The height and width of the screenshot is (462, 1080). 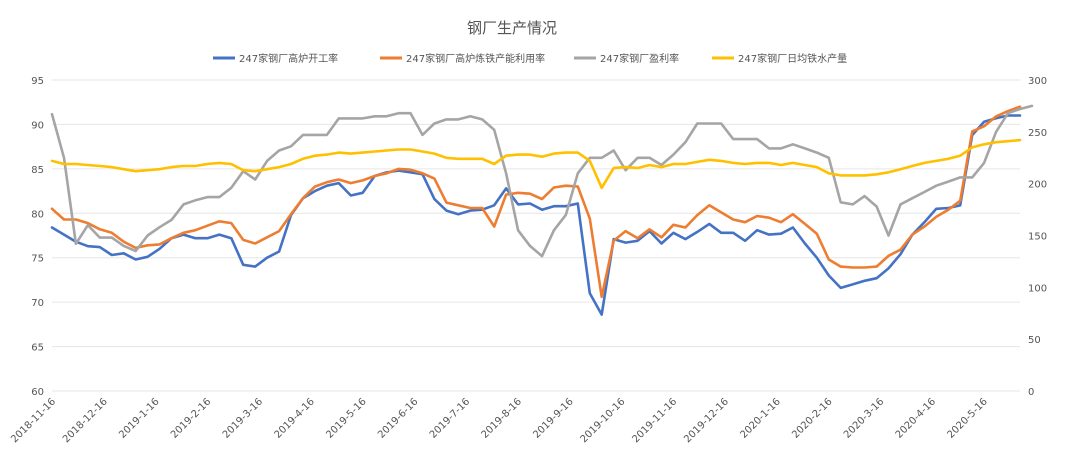 What do you see at coordinates (243, 418) in the screenshot?
I see `x-tick-label: 2019-3-16` at bounding box center [243, 418].